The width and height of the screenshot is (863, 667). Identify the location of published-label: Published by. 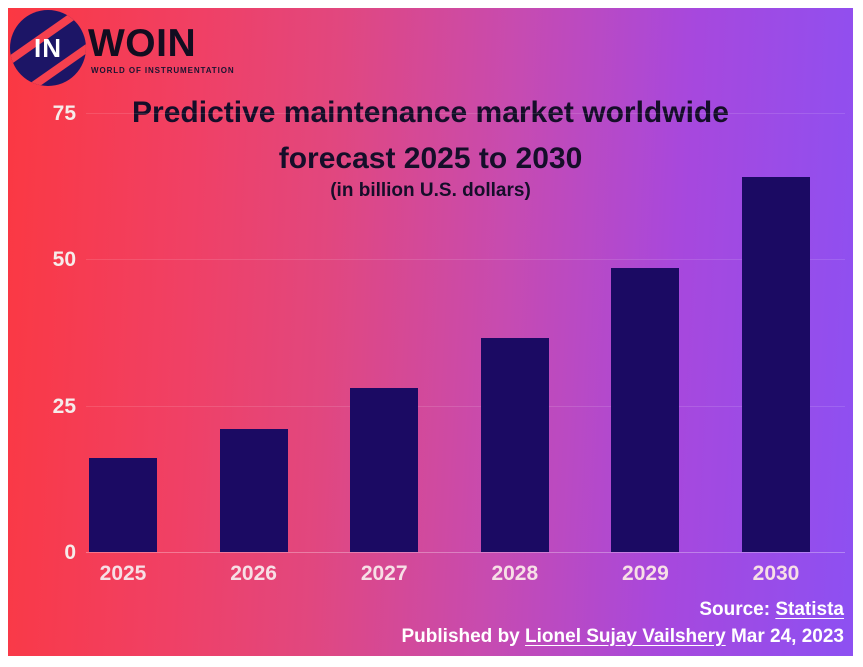
(463, 636).